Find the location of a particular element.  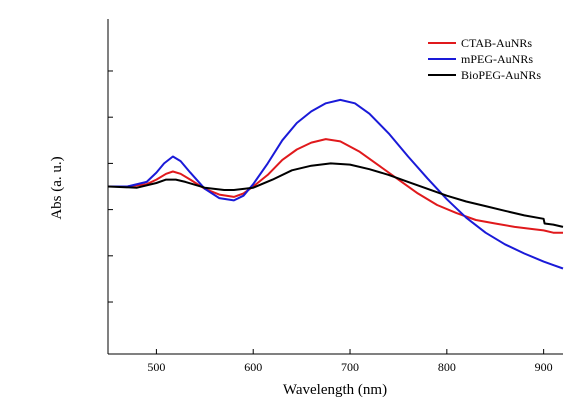

legend-item-mpeg: mPEG-AuNRs is located at coordinates (480, 59).